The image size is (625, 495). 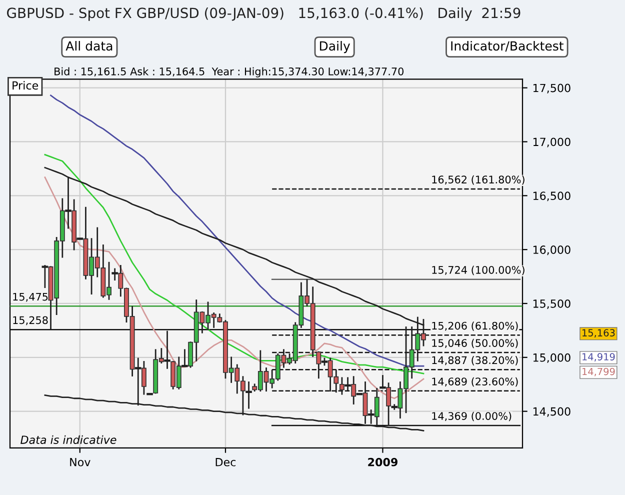 What do you see at coordinates (89, 45) in the screenshot?
I see `text: All data` at bounding box center [89, 45].